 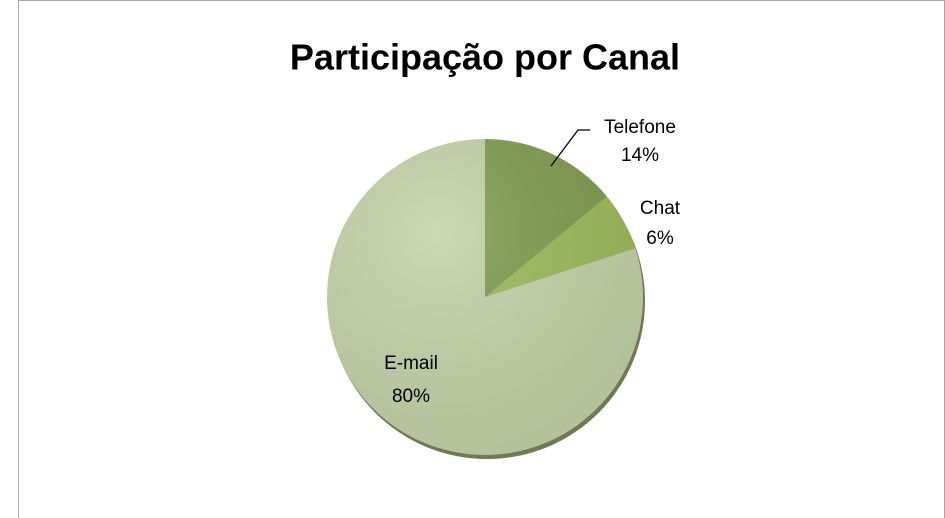 What do you see at coordinates (411, 396) in the screenshot?
I see `slice-value-label: 80%` at bounding box center [411, 396].